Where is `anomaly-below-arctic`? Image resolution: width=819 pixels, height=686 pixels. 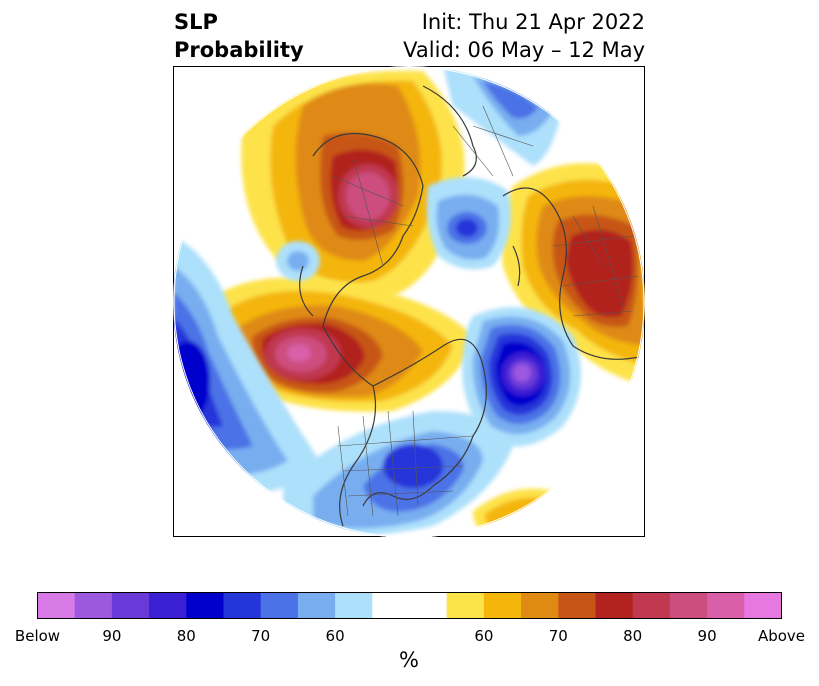 anomaly-below-arctic is located at coordinates (468, 223).